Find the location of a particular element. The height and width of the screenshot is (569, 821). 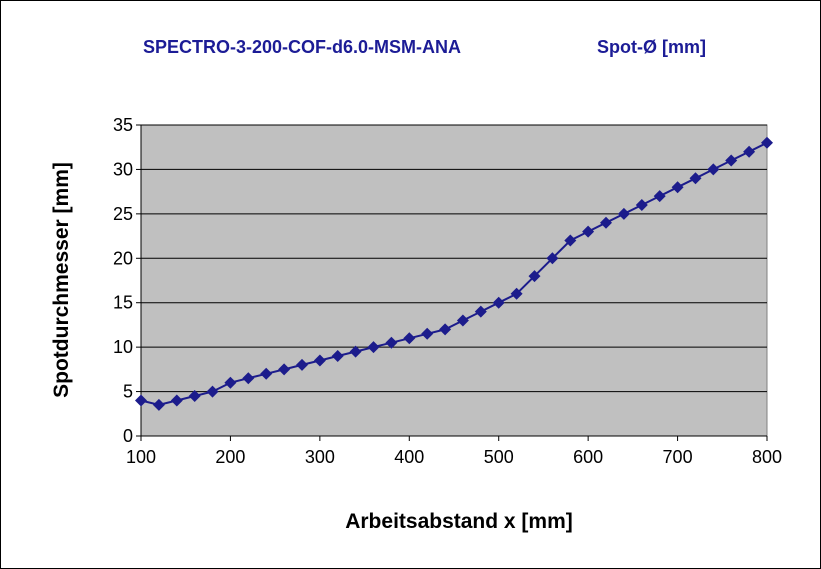

y-tick-label: 35 is located at coordinates (123, 125).